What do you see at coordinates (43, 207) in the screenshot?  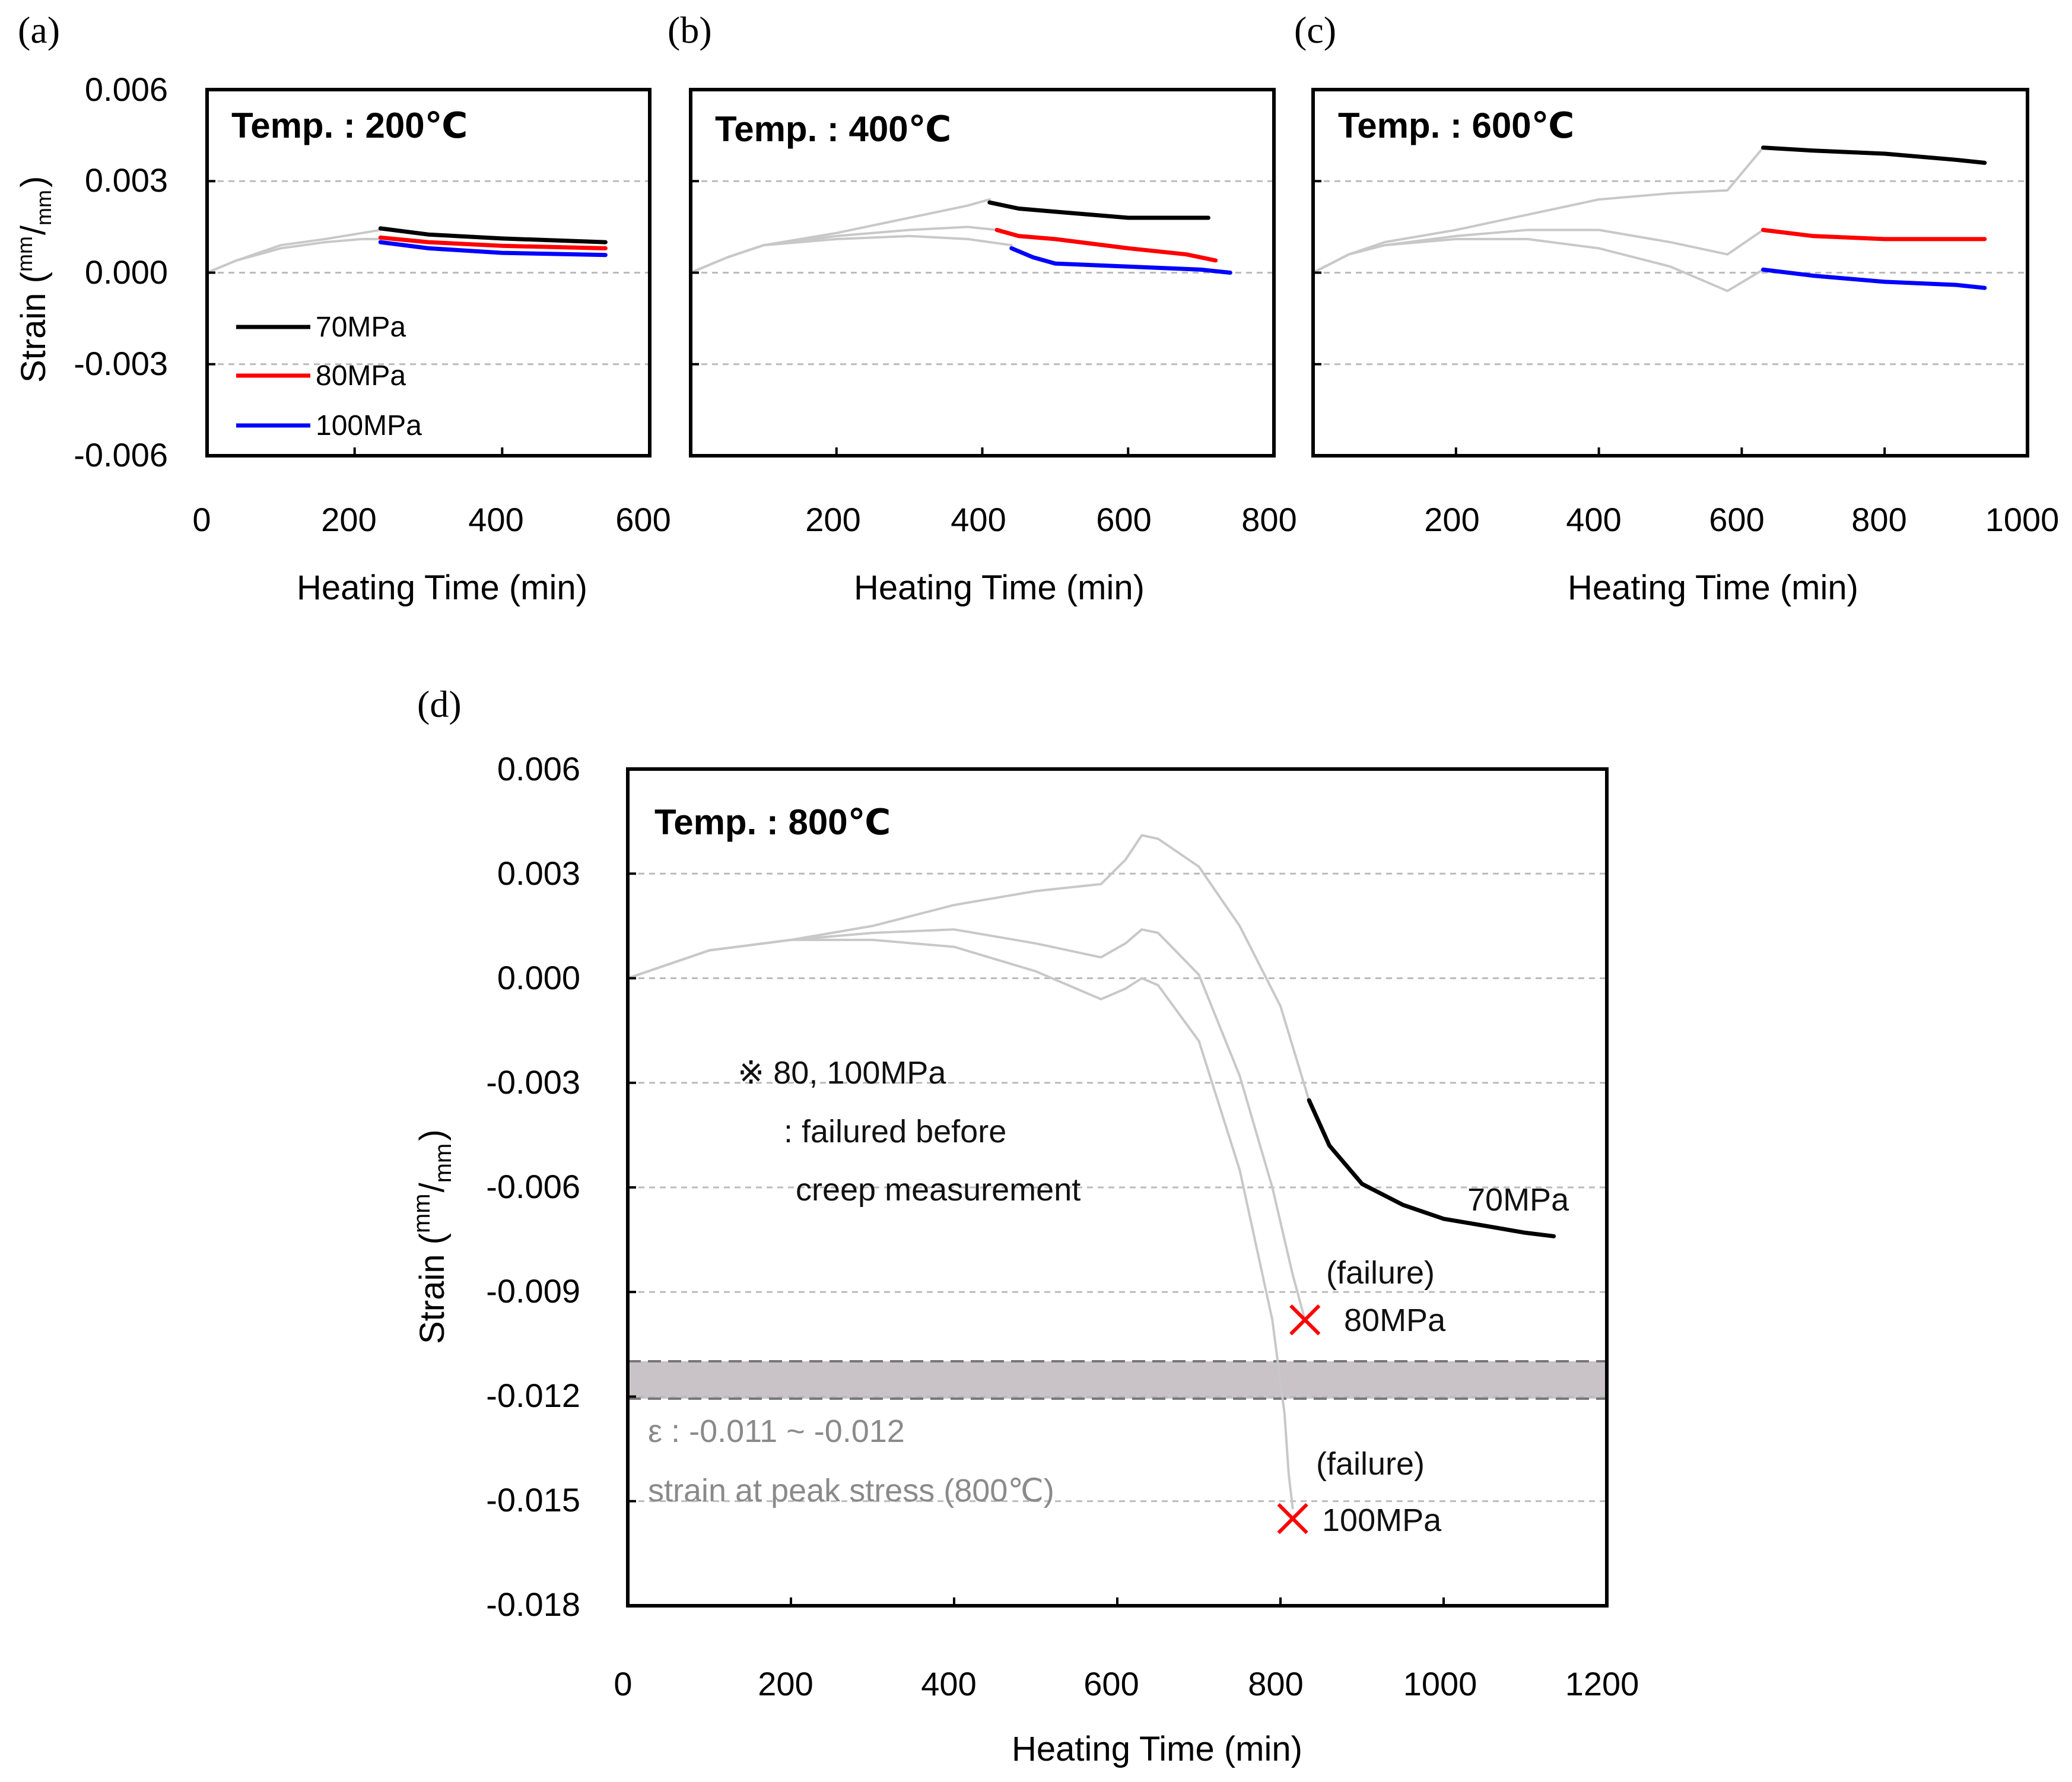 I see `panel-a-ylabel-den: mm` at bounding box center [43, 207].